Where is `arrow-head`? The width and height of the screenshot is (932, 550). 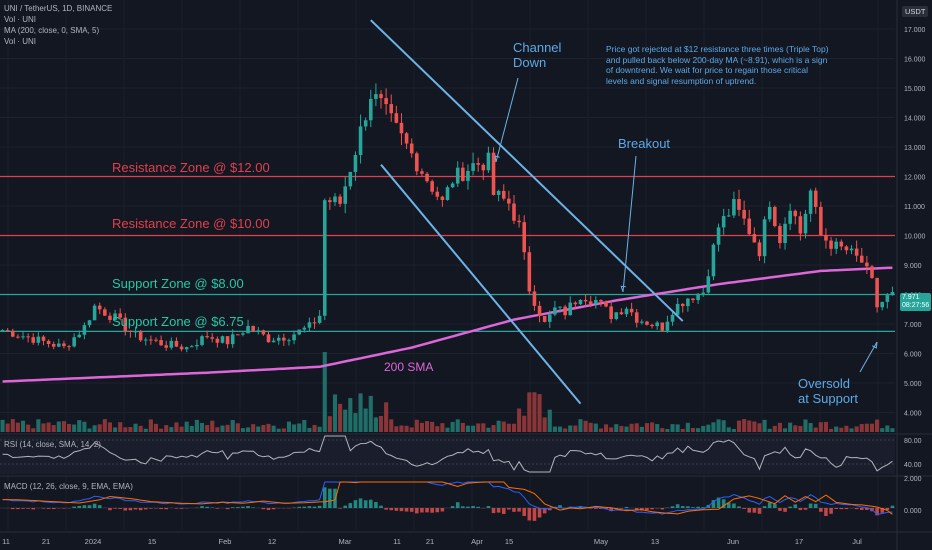
arrow-head is located at coordinates (497, 159).